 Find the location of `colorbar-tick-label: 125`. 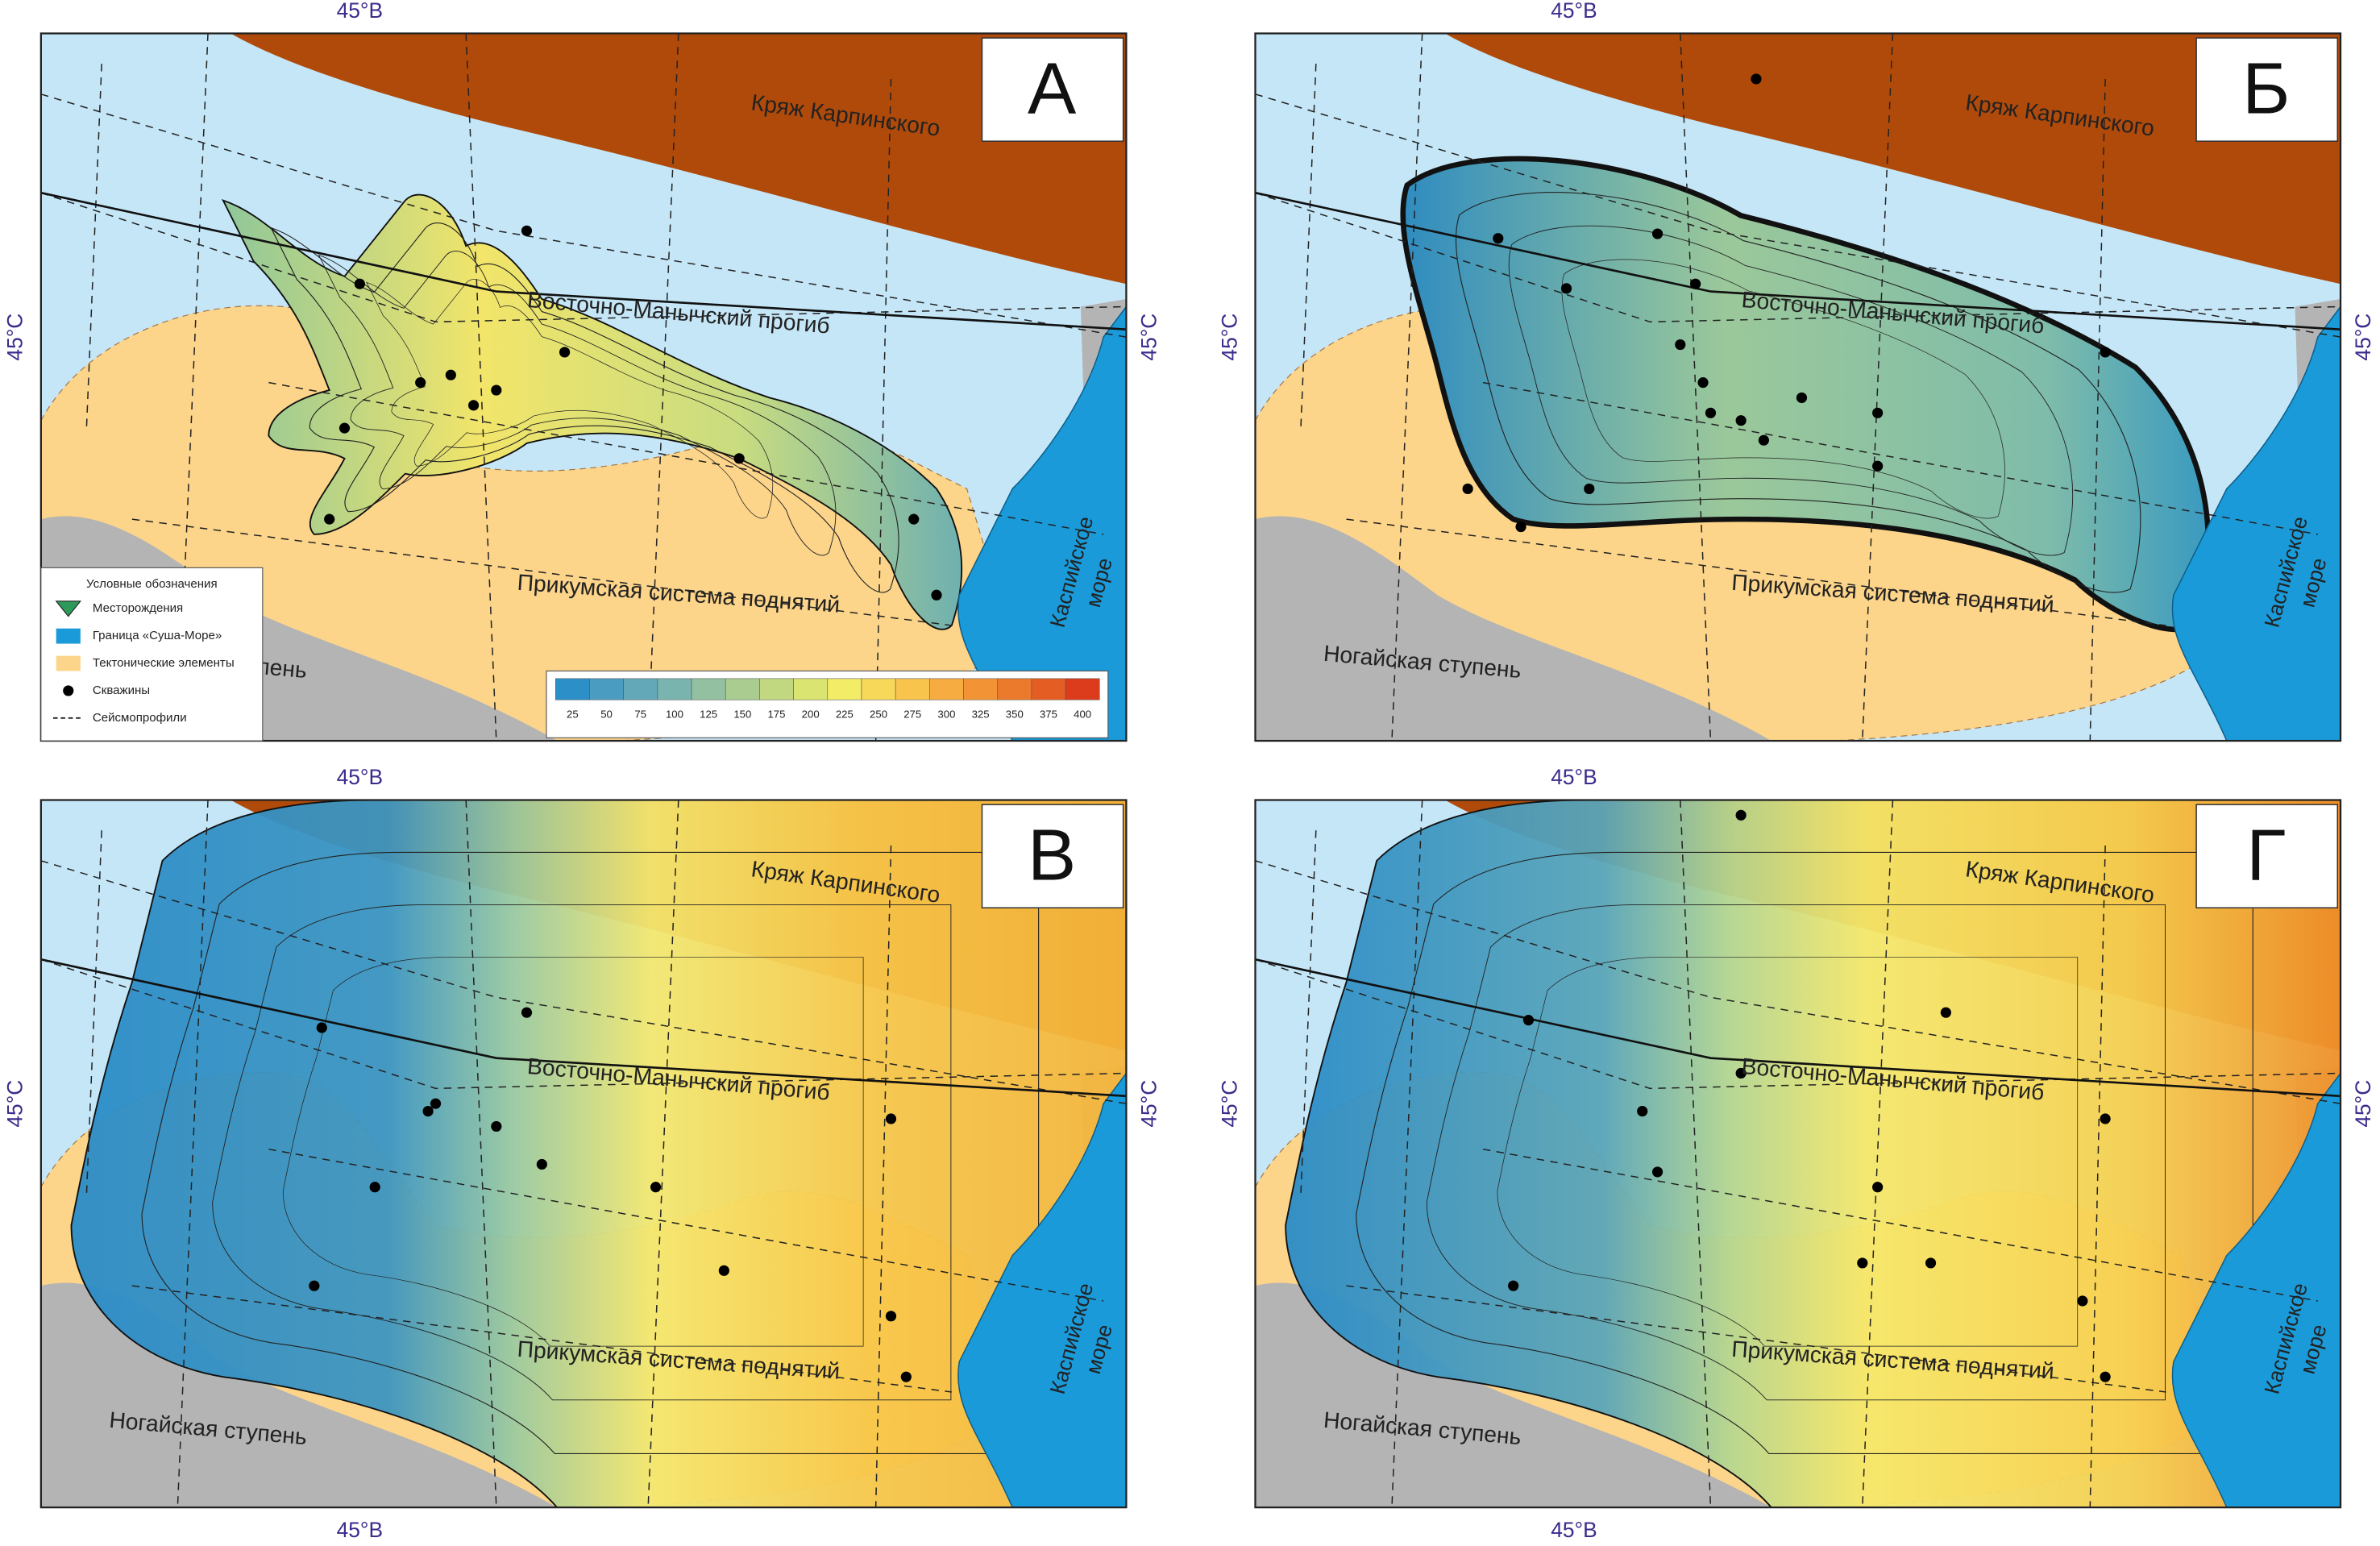

colorbar-tick-label: 125 is located at coordinates (708, 715).